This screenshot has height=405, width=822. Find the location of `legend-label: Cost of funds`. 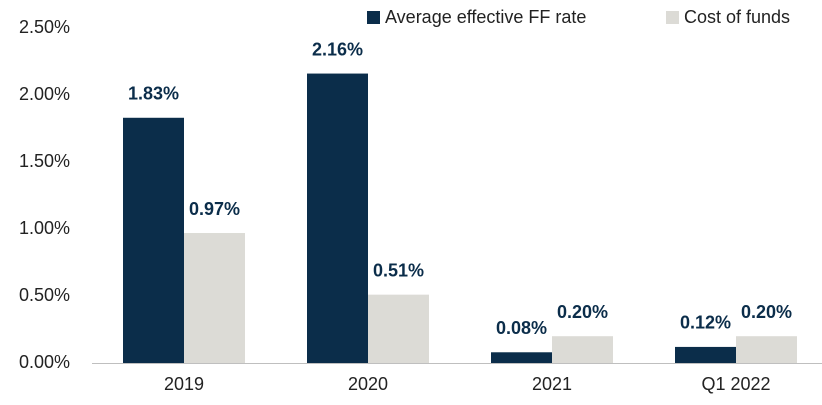

legend-label: Cost of funds is located at coordinates (737, 17).